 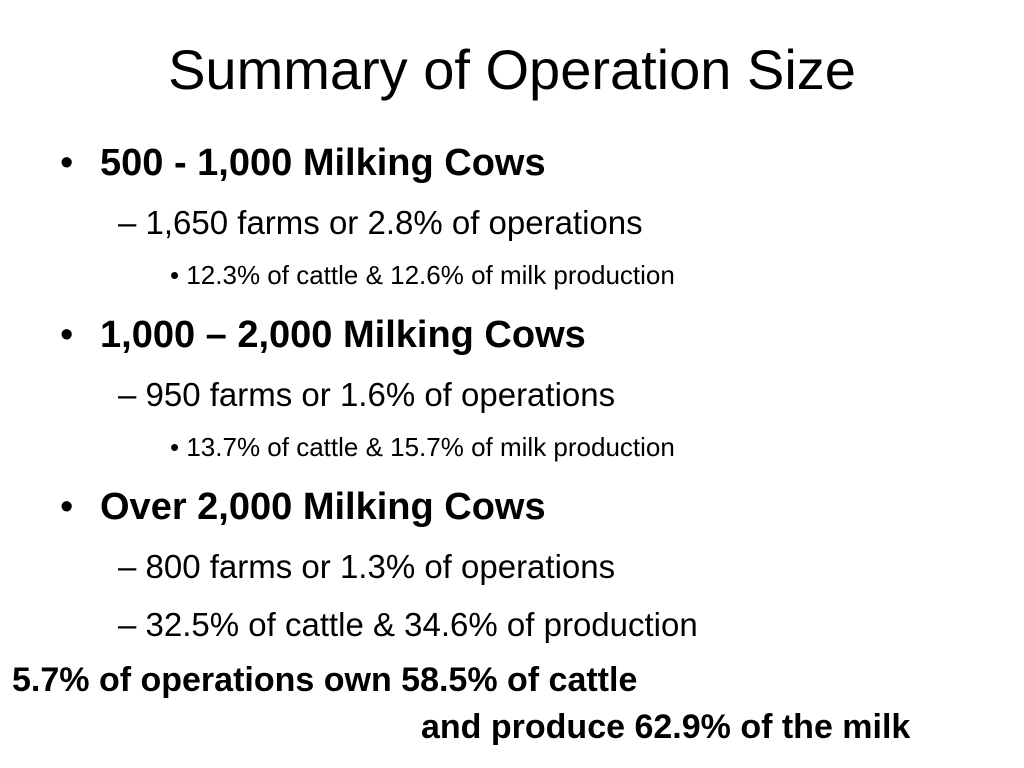 I want to click on bullet-heading-text: Over 2,000 Milking Cows, so click(x=323, y=507).